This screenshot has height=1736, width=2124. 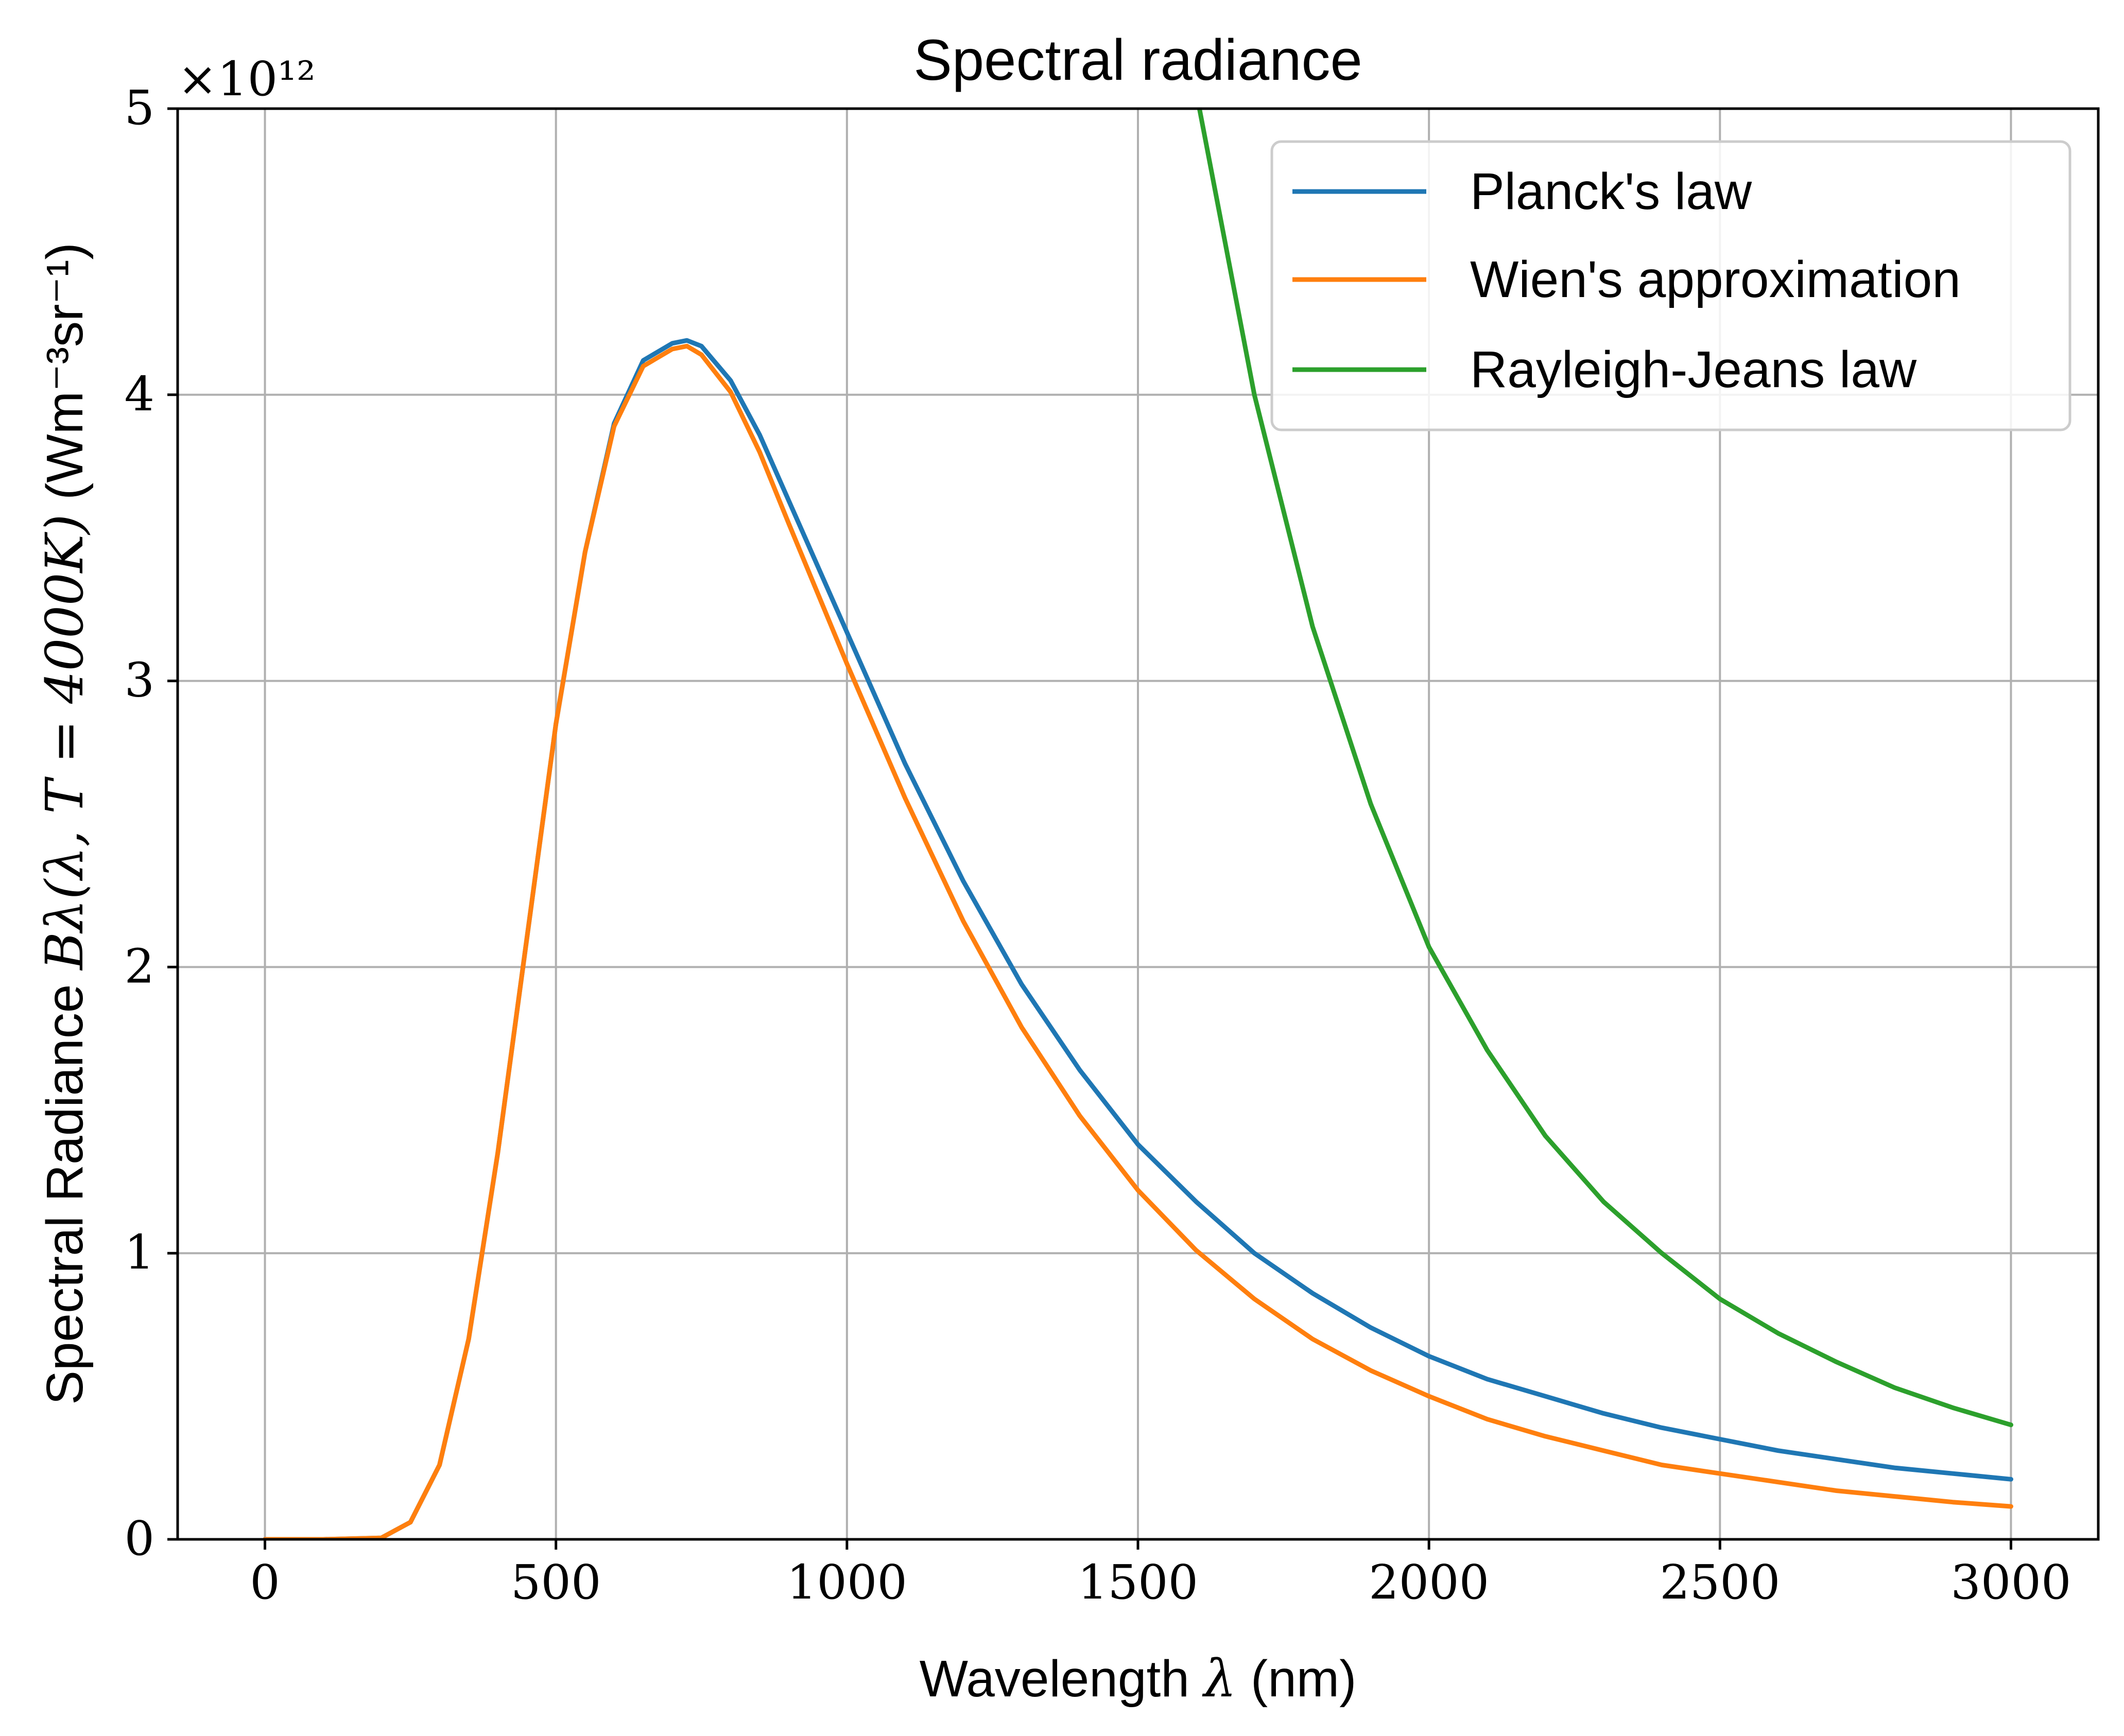 What do you see at coordinates (1138, 1582) in the screenshot?
I see `x-tick-label: 1500` at bounding box center [1138, 1582].